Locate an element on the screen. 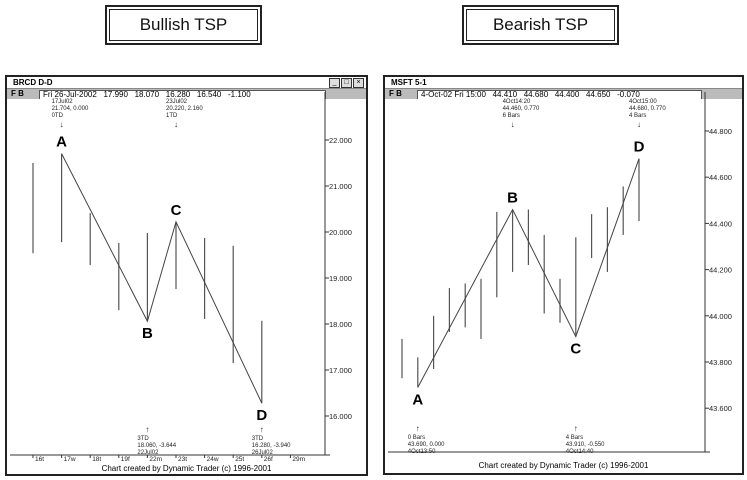 Image resolution: width=747 pixels, height=480 pixels. bullish-title-box: Bullish TSP is located at coordinates (183, 25).